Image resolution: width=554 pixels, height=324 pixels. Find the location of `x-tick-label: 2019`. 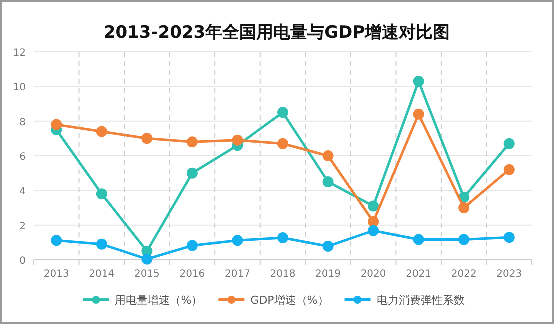

x-tick-label: 2019 is located at coordinates (328, 274).